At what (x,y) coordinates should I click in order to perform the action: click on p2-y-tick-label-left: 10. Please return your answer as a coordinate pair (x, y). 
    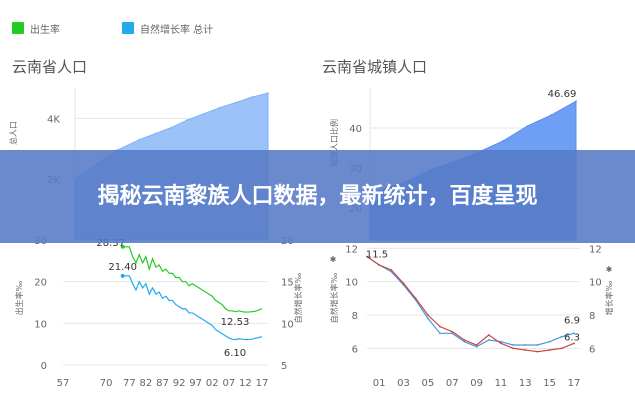
    Looking at the image, I should click on (40, 324).